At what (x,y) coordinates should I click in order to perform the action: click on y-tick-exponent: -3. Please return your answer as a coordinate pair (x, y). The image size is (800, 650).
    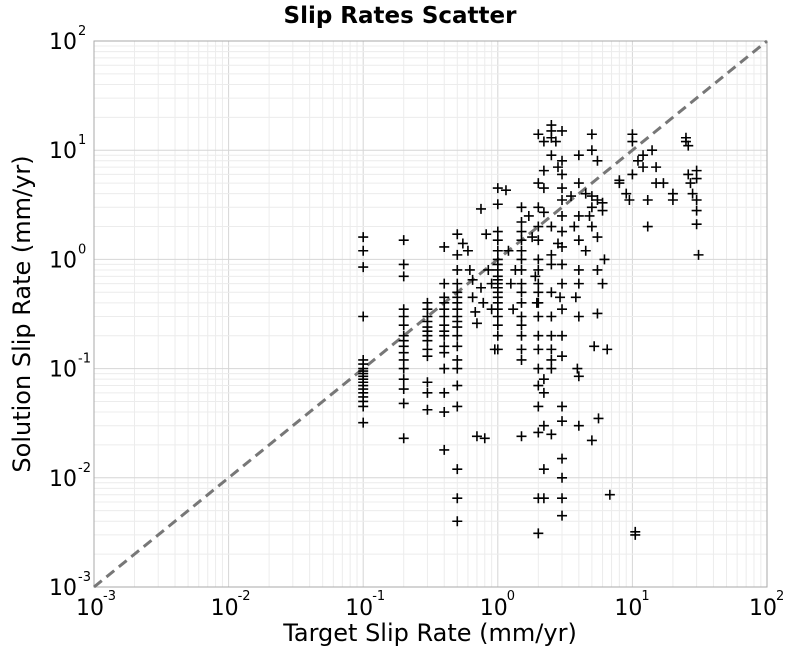
    Looking at the image, I should click on (84, 577).